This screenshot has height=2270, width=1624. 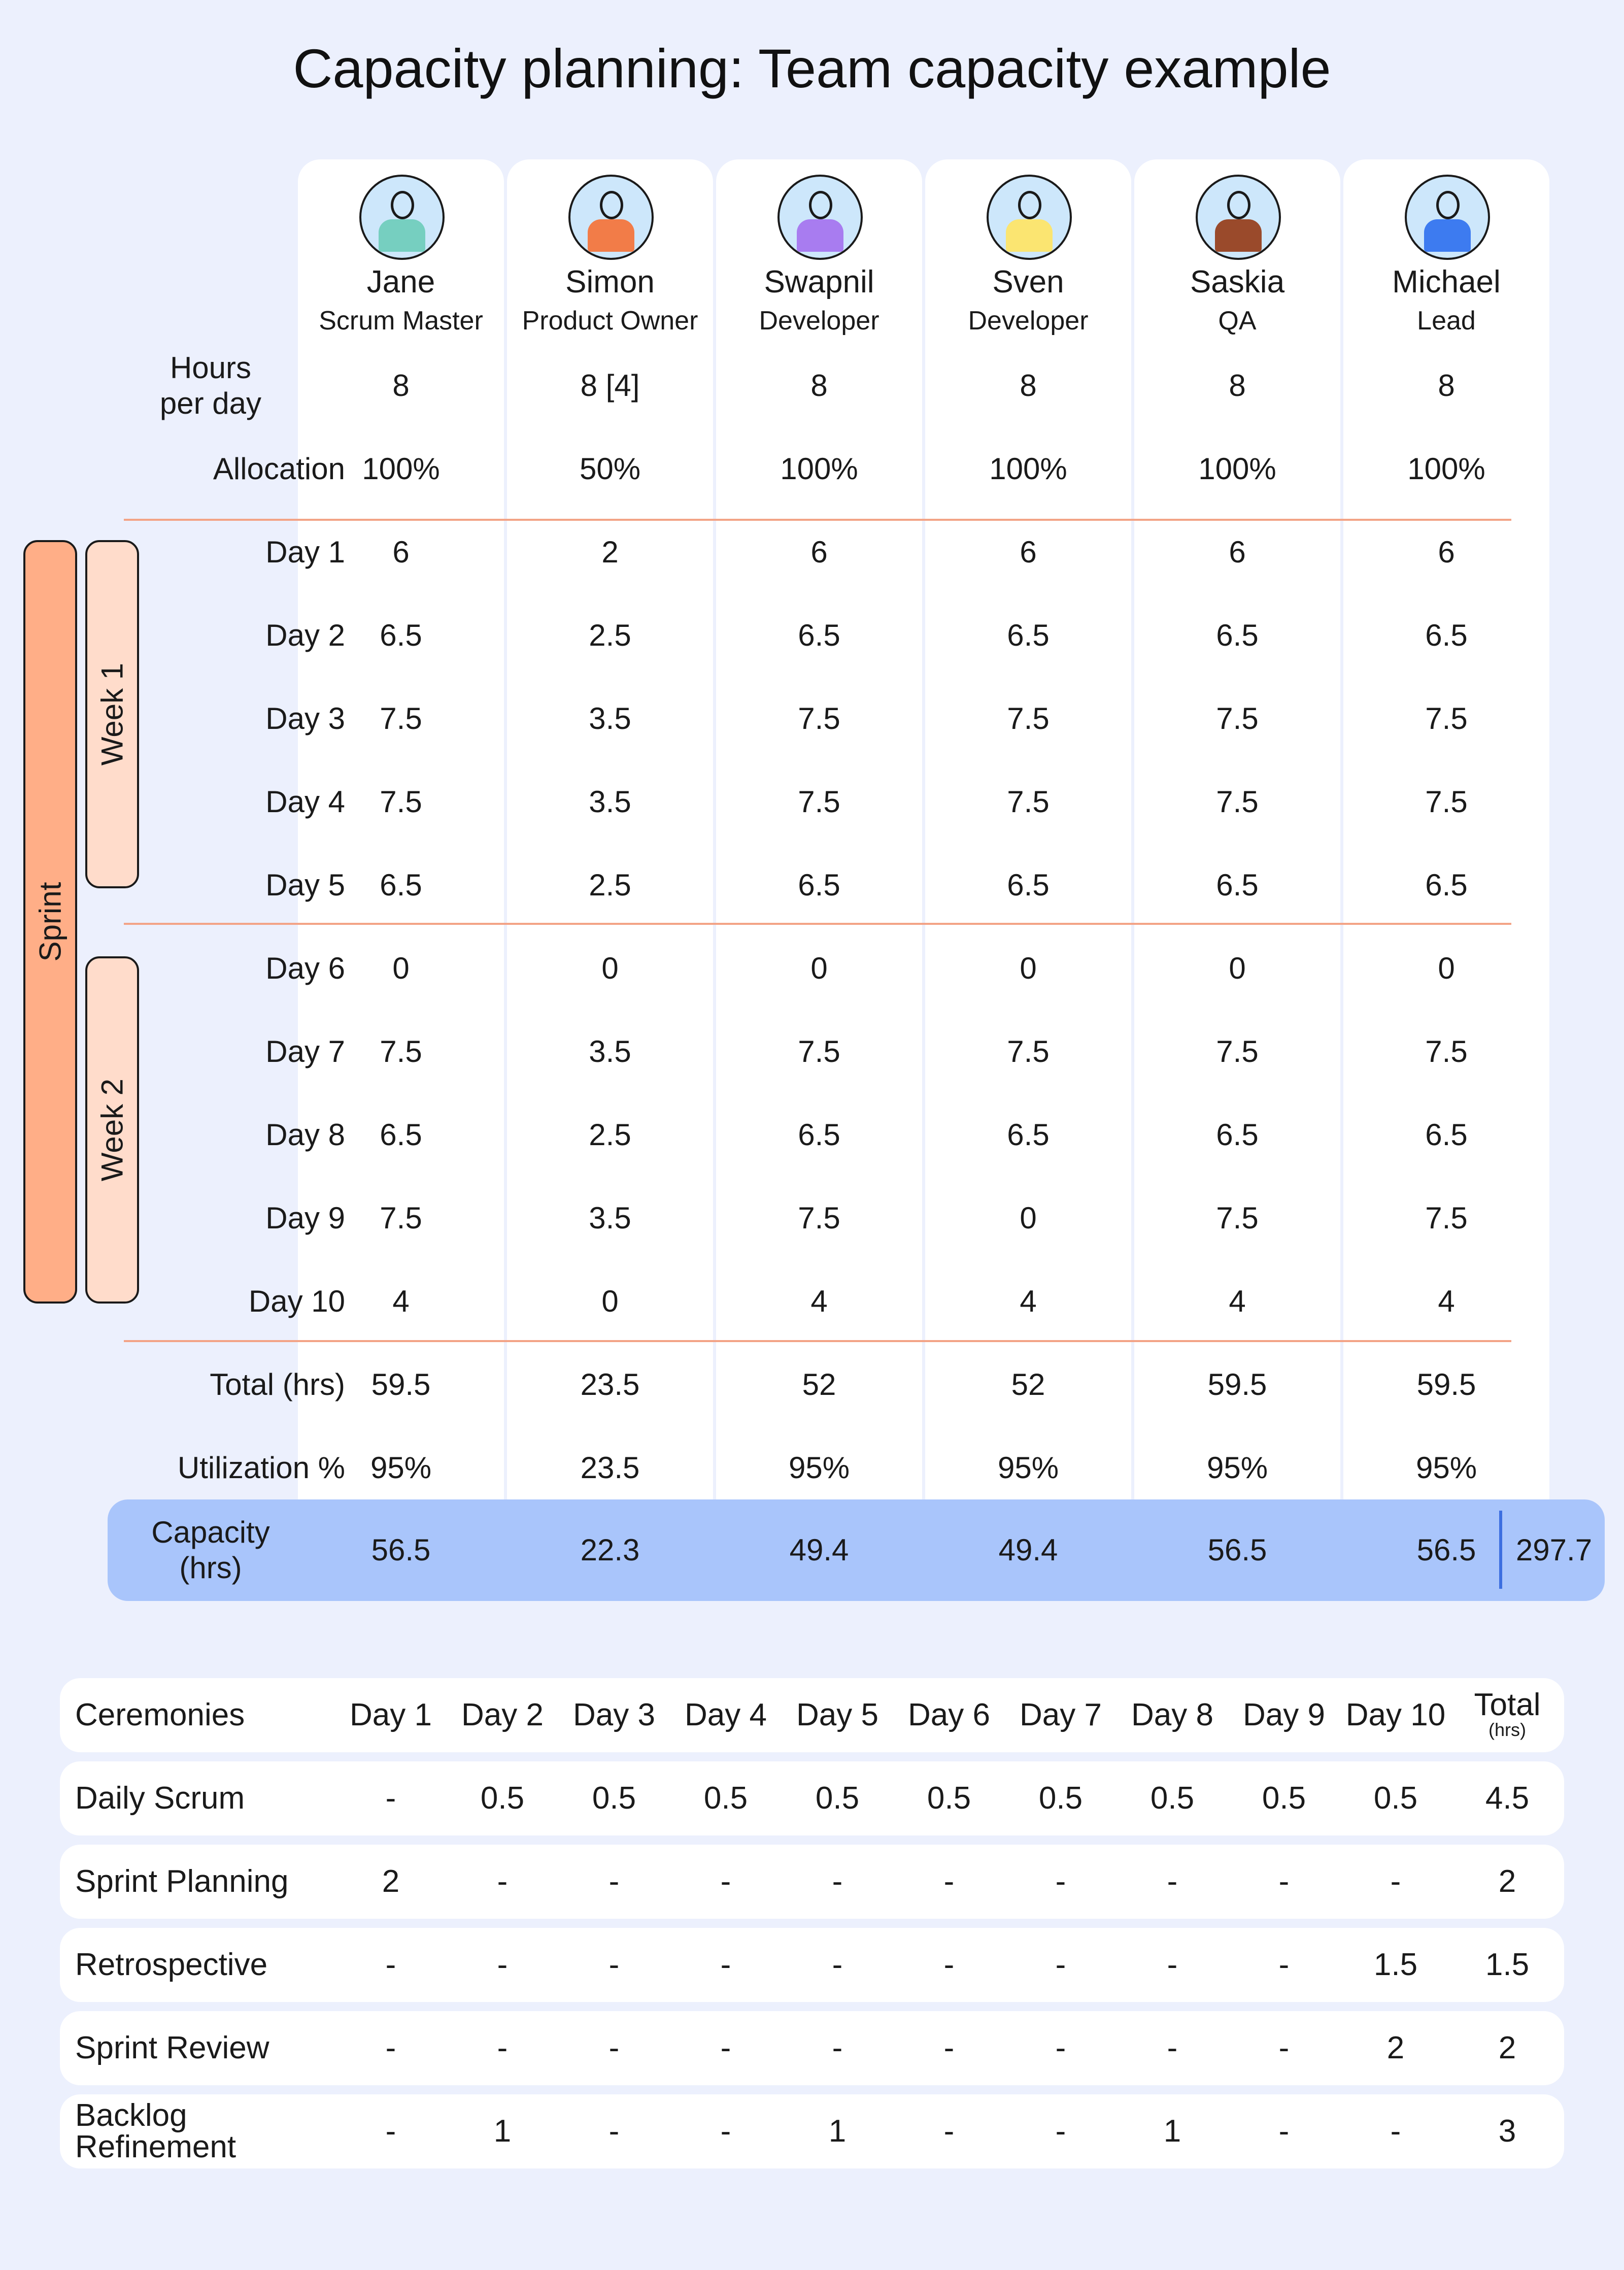 What do you see at coordinates (401, 321) in the screenshot?
I see `member-role: Scrum Master` at bounding box center [401, 321].